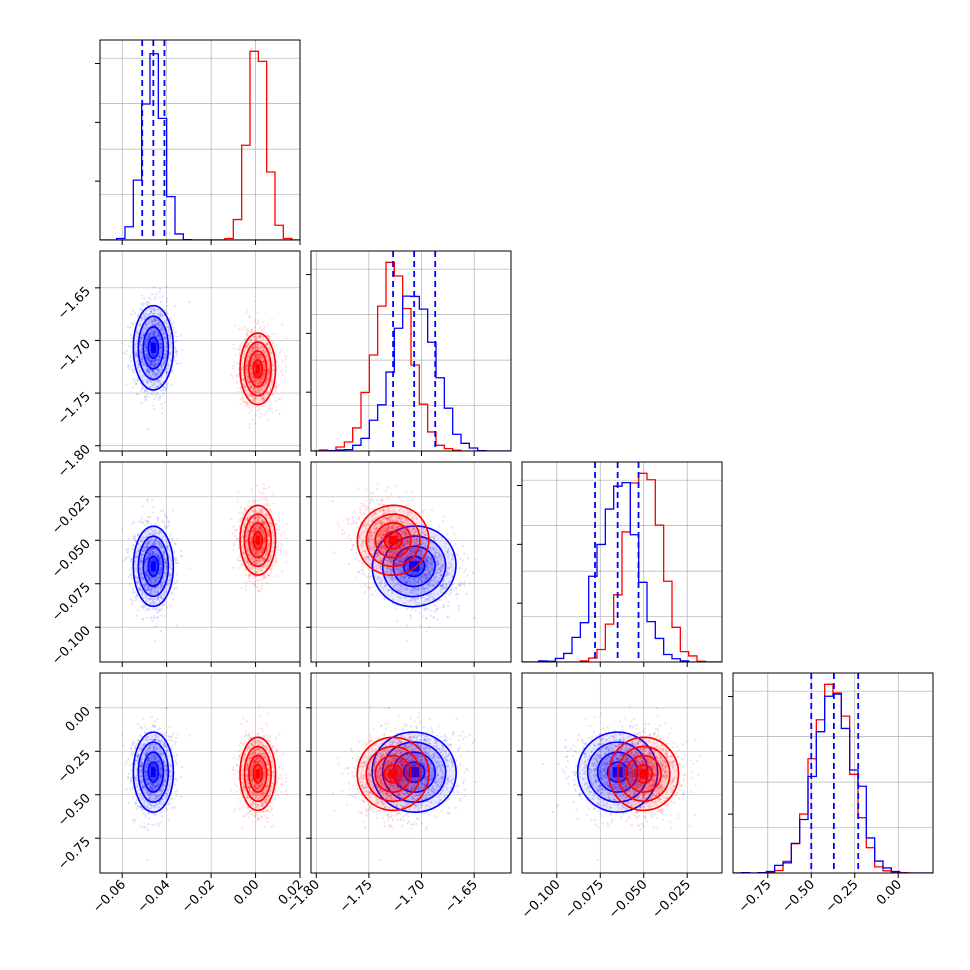 This screenshot has height=970, width=970. What do you see at coordinates (74, 853) in the screenshot?
I see `y-tick-label: −0.75` at bounding box center [74, 853].